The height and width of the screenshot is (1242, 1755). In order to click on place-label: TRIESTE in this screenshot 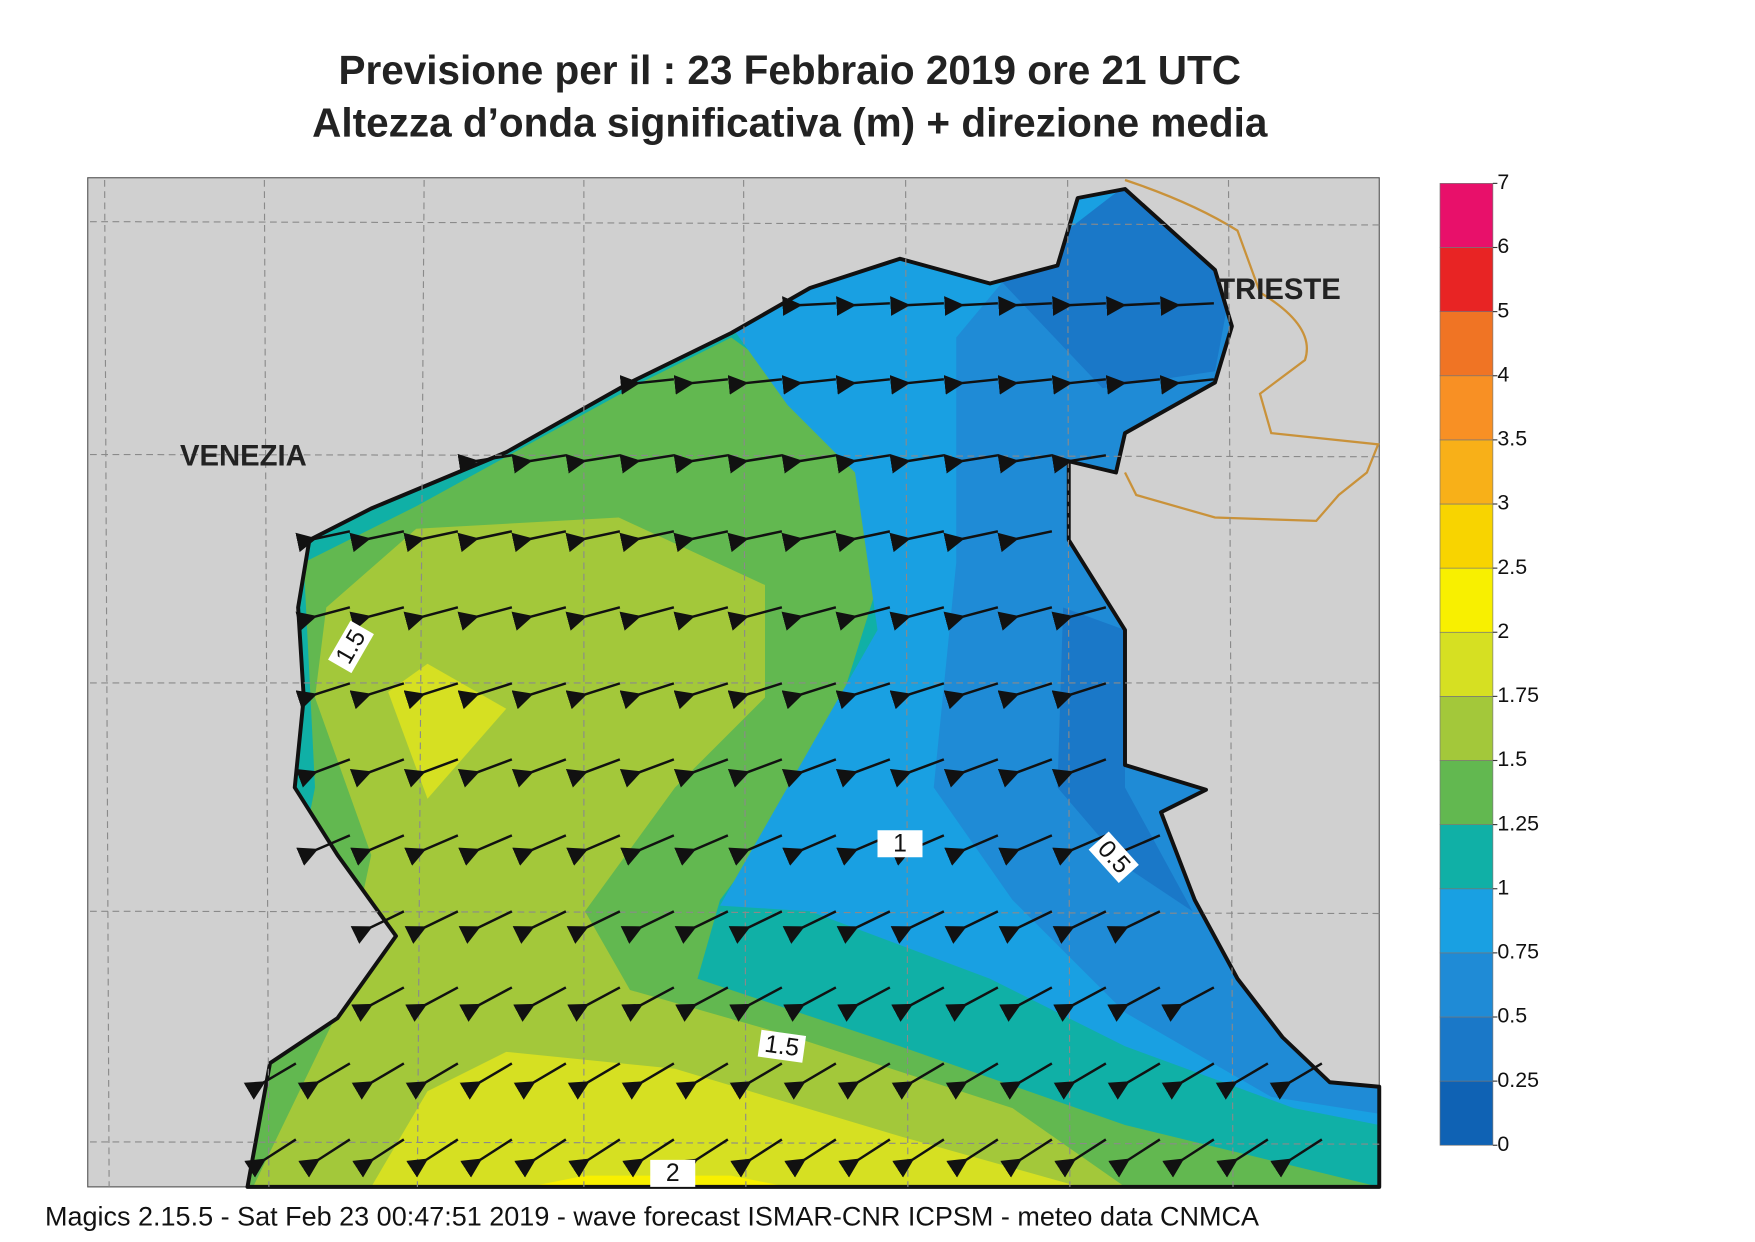, I will do `click(1279, 290)`.